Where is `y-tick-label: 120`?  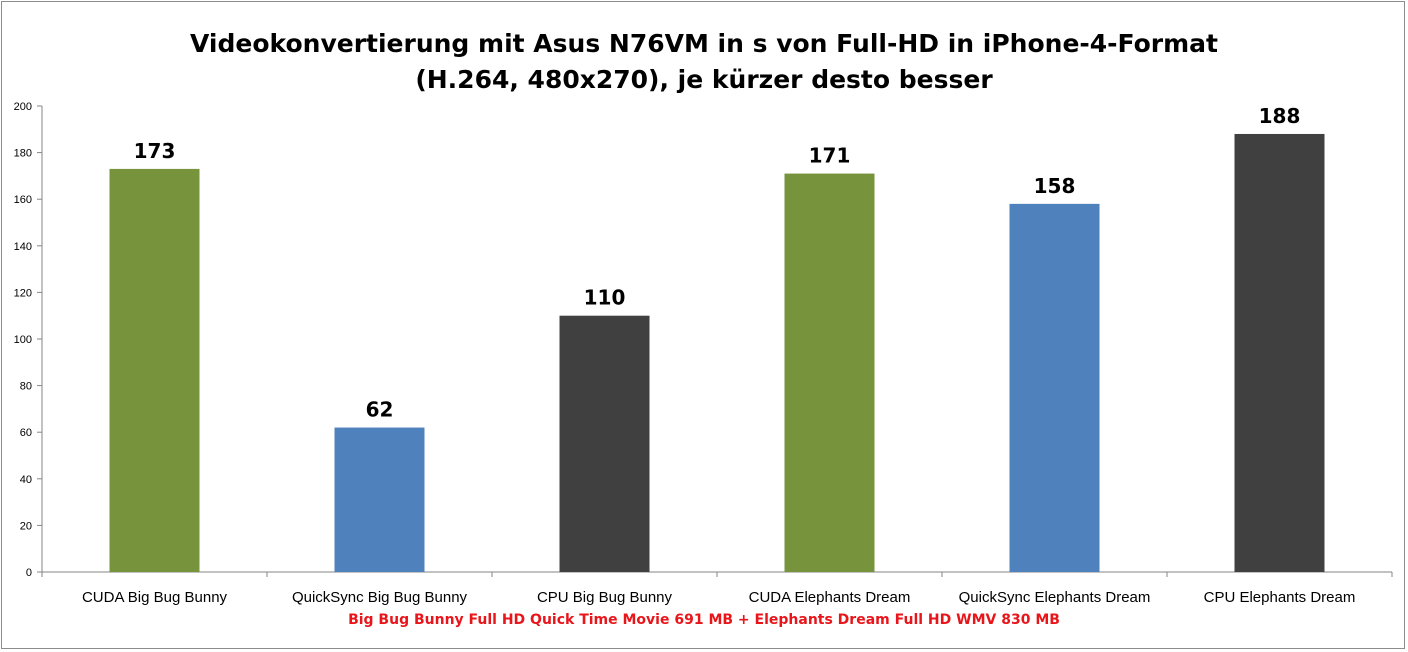
y-tick-label: 120 is located at coordinates (23, 293).